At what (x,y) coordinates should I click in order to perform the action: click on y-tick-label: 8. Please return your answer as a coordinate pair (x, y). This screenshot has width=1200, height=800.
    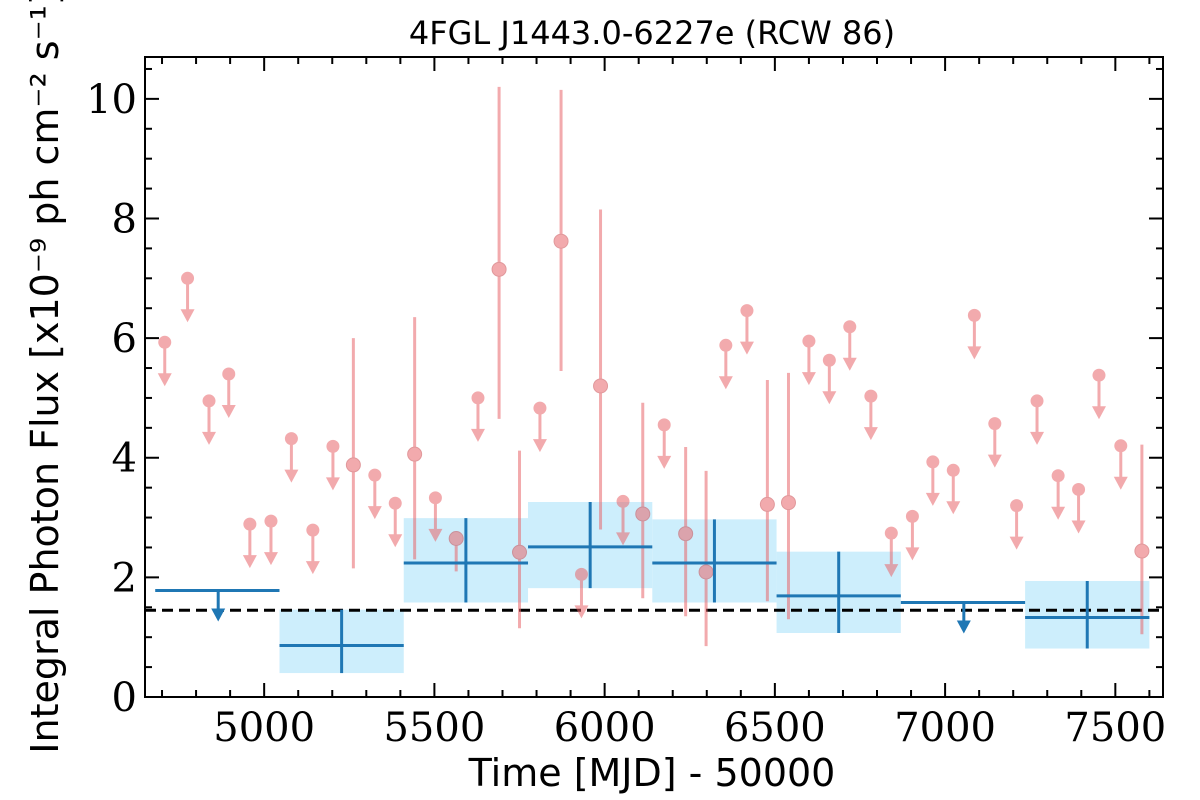
    Looking at the image, I should click on (124, 219).